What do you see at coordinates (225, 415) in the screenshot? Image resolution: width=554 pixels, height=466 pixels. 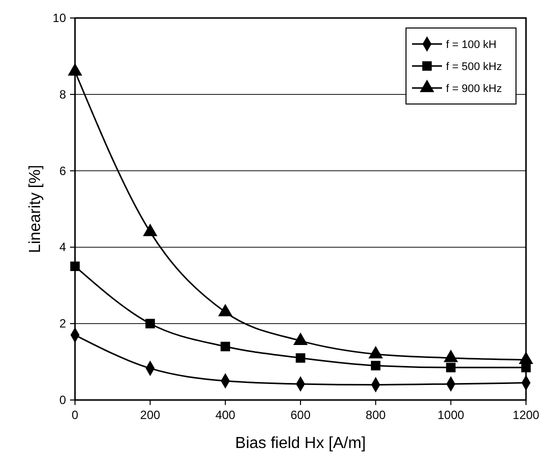 I see `x-tick-label: 400` at bounding box center [225, 415].